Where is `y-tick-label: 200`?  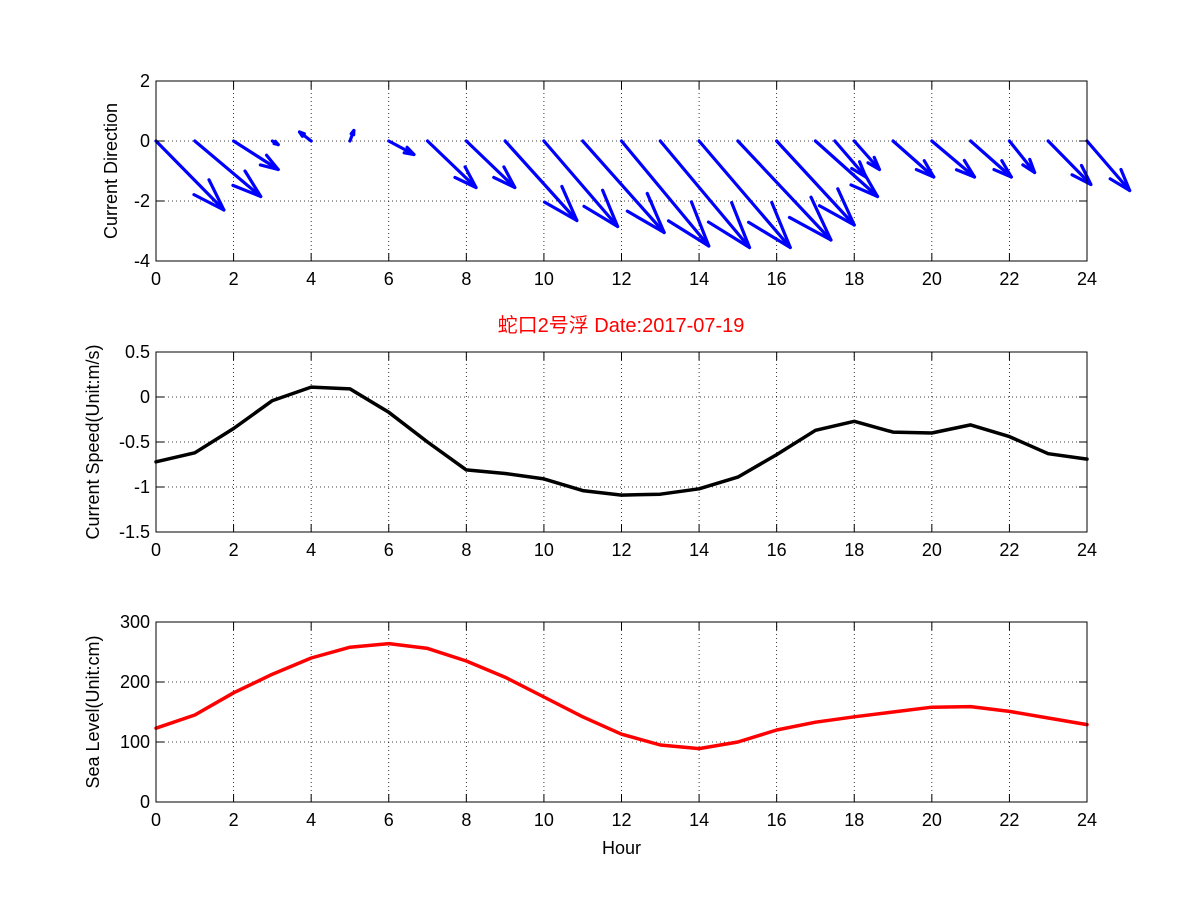
y-tick-label: 200 is located at coordinates (135, 682).